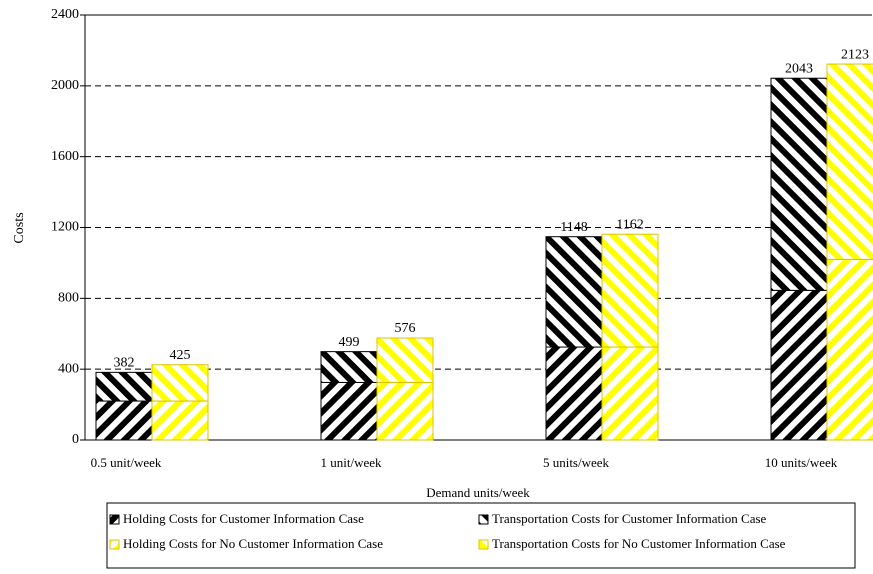  What do you see at coordinates (576, 462) in the screenshot?
I see `x-tick-label: 5 units/week` at bounding box center [576, 462].